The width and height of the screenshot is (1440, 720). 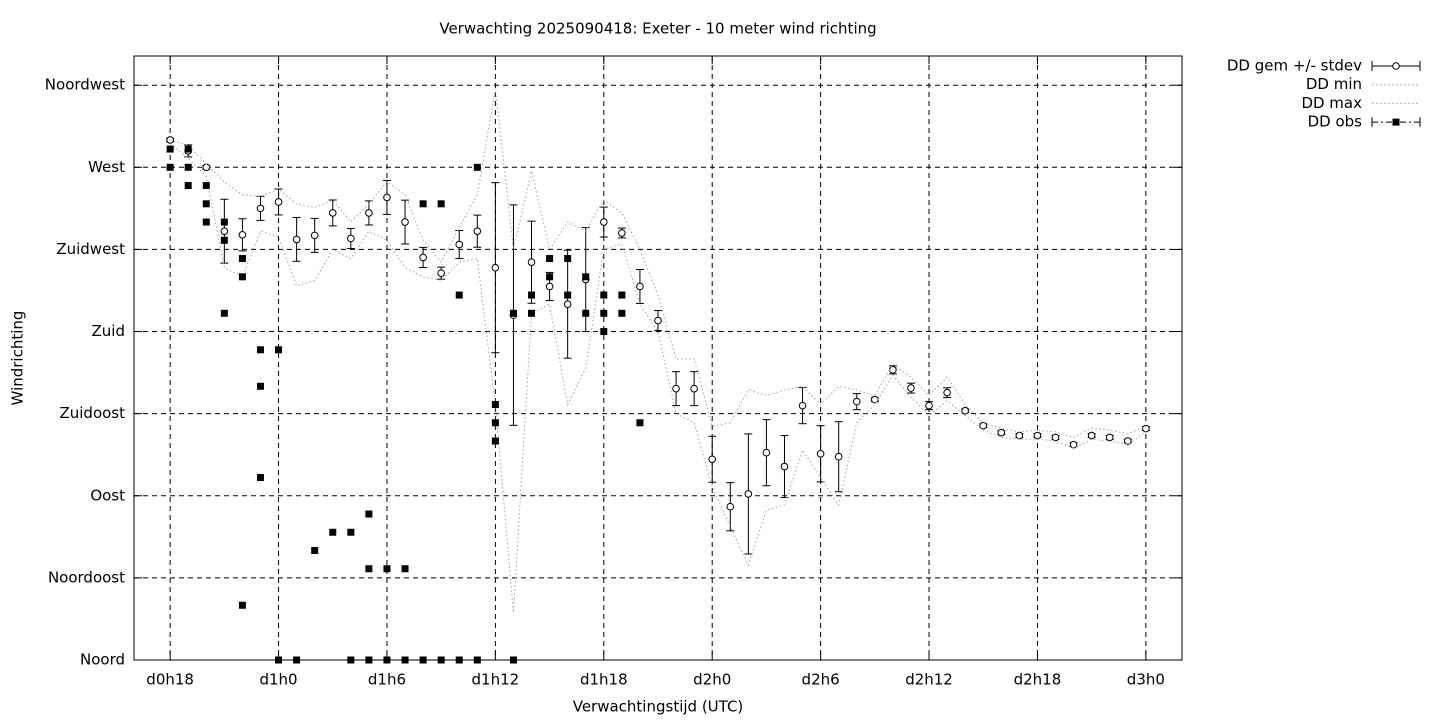 What do you see at coordinates (821, 680) in the screenshot?
I see `x-tick-label: d2h6` at bounding box center [821, 680].